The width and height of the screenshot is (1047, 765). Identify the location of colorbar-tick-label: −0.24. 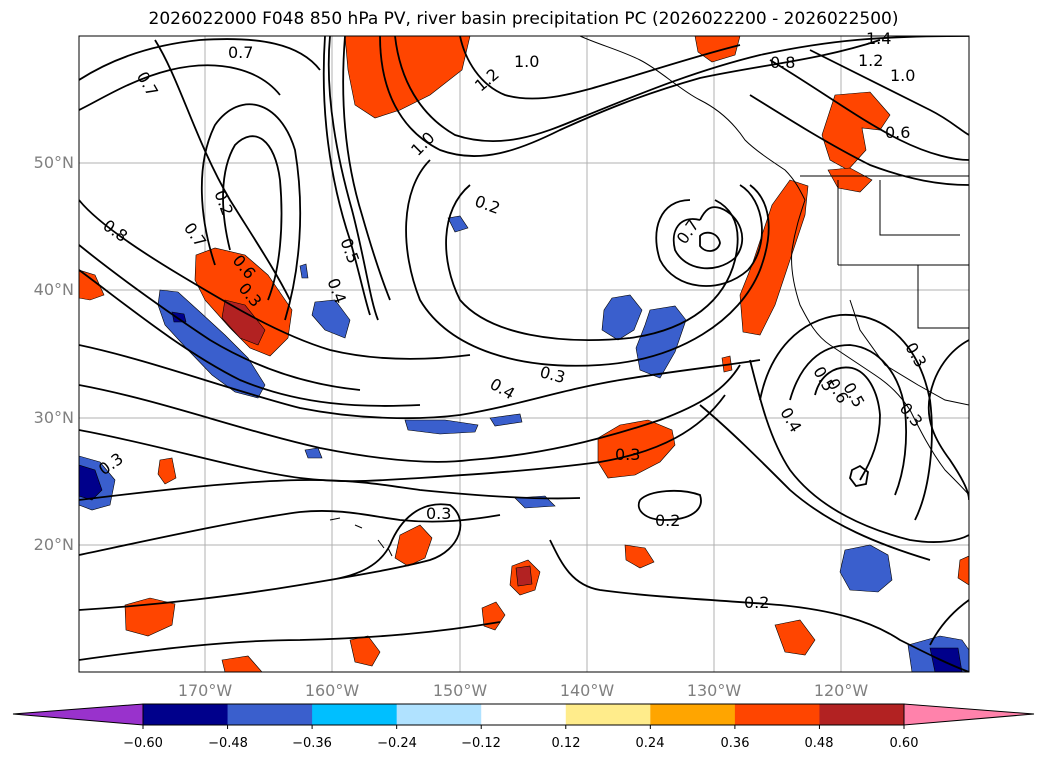
(397, 743).